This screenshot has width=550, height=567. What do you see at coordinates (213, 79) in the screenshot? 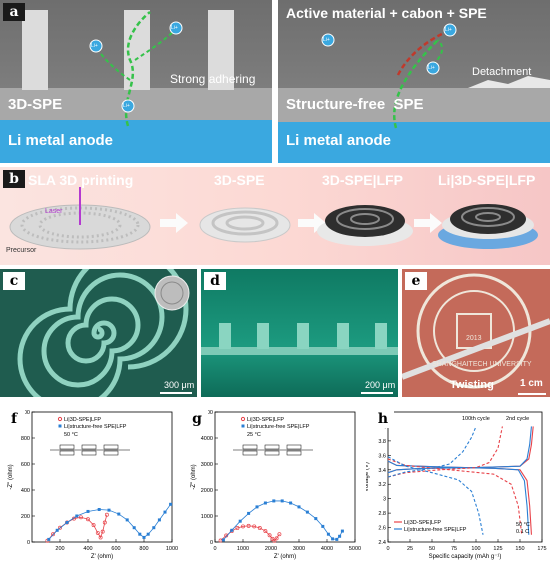
I see `strong-adhering-label: Strong adhering` at bounding box center [213, 79].